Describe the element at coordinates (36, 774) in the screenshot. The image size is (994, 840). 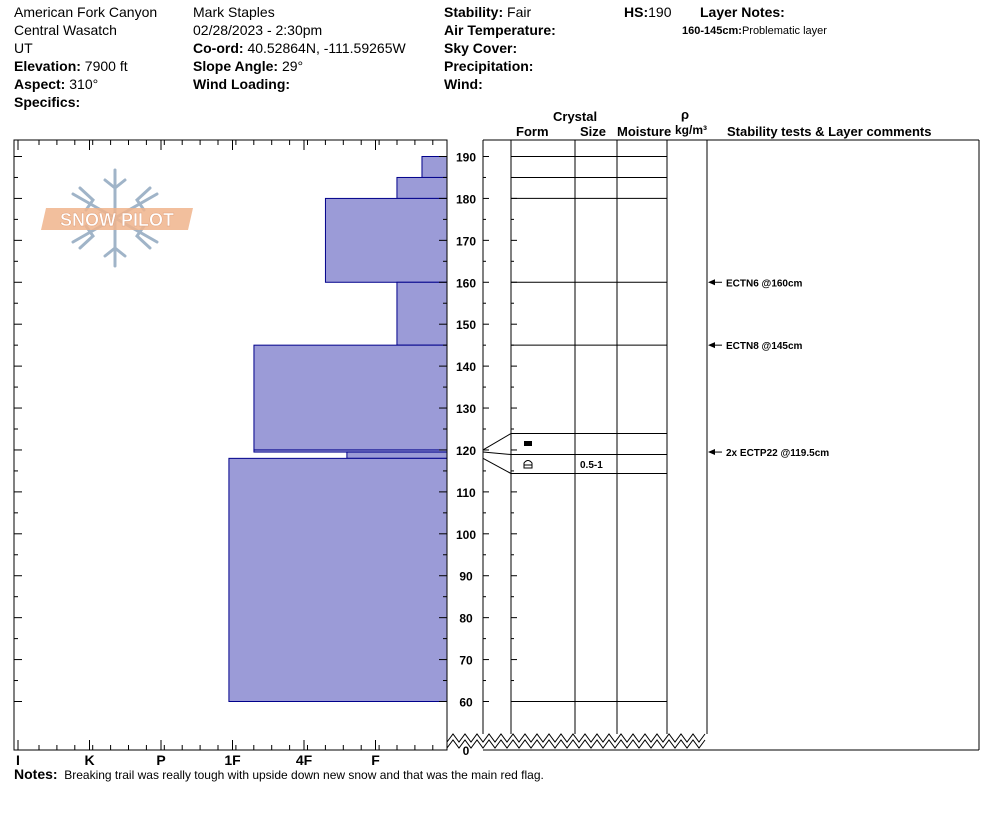
I see `notes-label: Notes:` at that location.